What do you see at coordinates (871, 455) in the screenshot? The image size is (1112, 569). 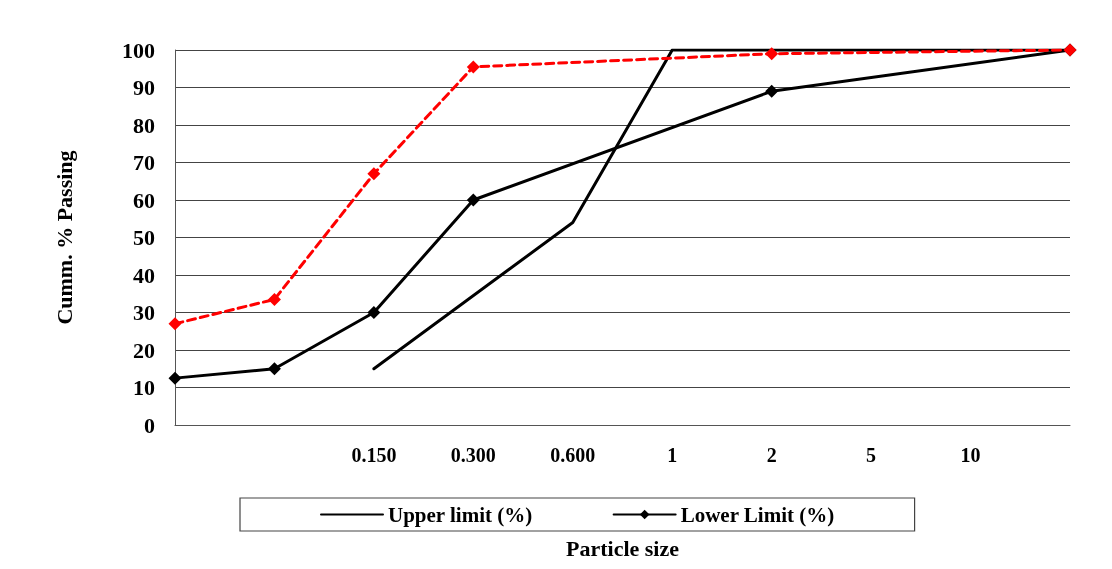 I see `x-tick-label: 5` at bounding box center [871, 455].